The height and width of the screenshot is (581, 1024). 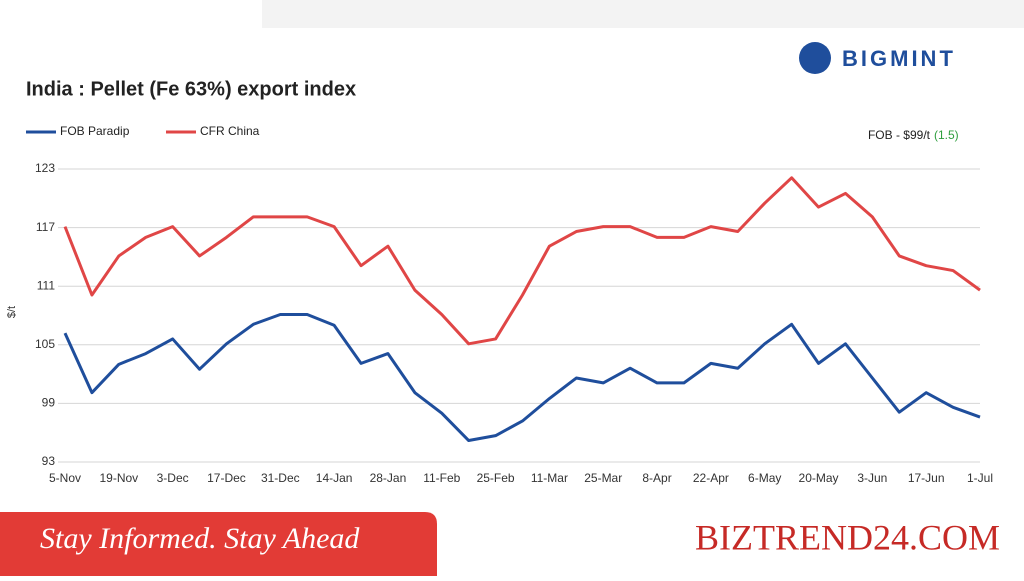 I want to click on x-tick-label: 5-Nov, so click(x=65, y=478).